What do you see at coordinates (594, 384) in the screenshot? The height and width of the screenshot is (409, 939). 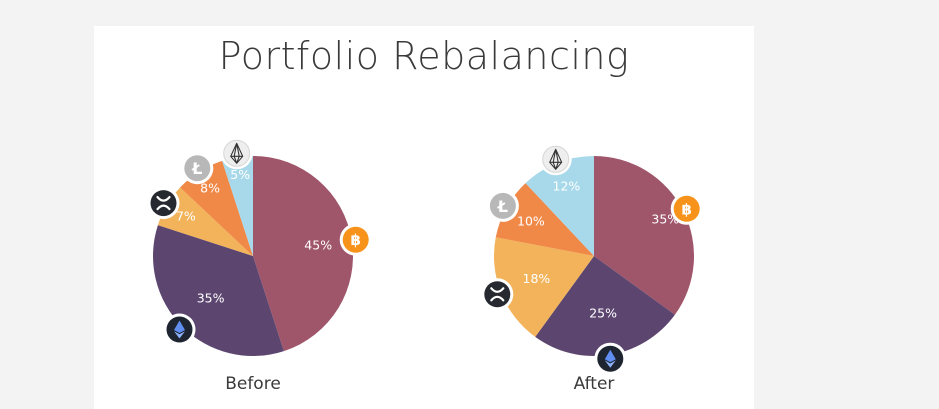 I see `chart-caption-after: After` at bounding box center [594, 384].